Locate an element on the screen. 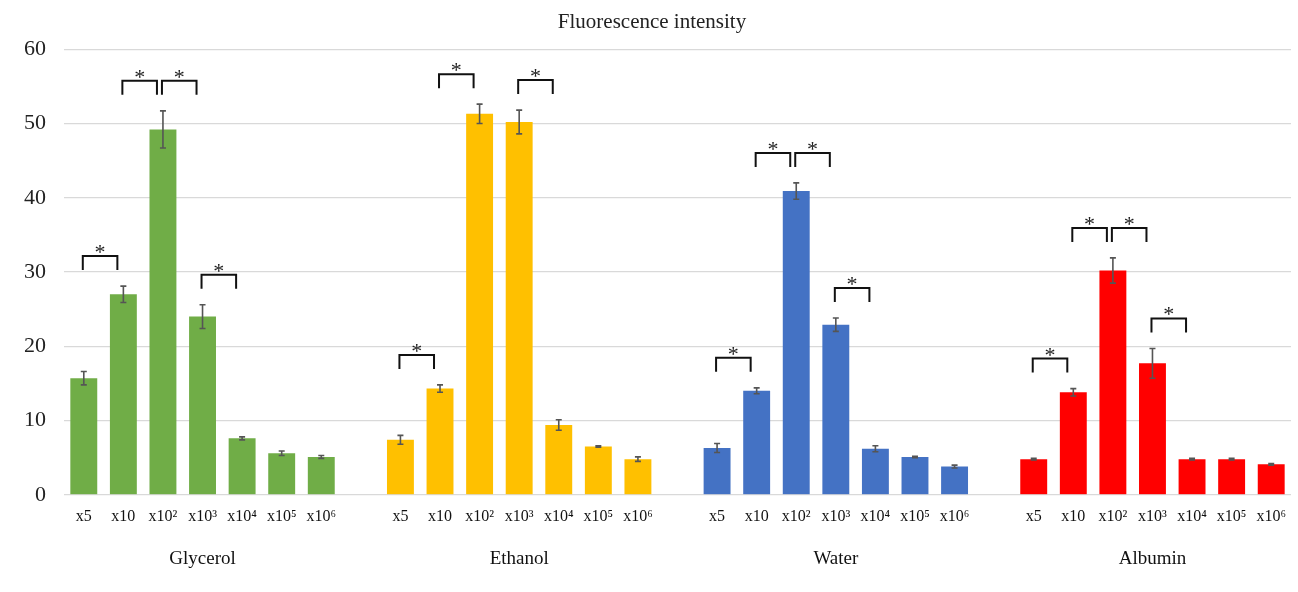 The width and height of the screenshot is (1298, 592). text: Glycerol is located at coordinates (202, 557).